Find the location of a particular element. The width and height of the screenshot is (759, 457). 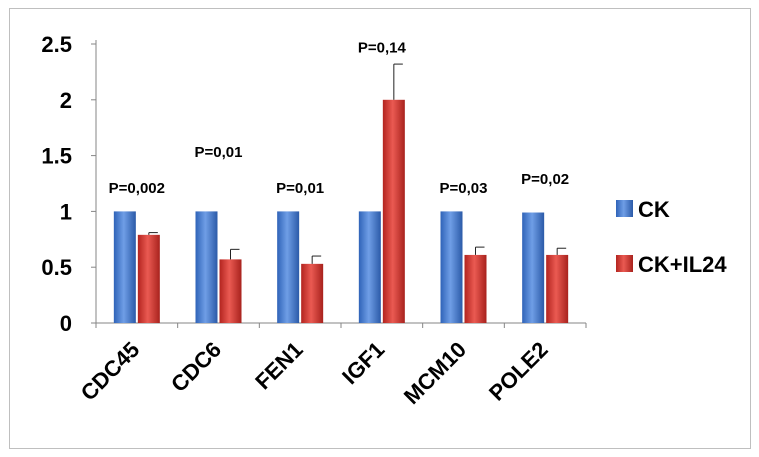

y-tick-label: 1 is located at coordinates (66, 211).